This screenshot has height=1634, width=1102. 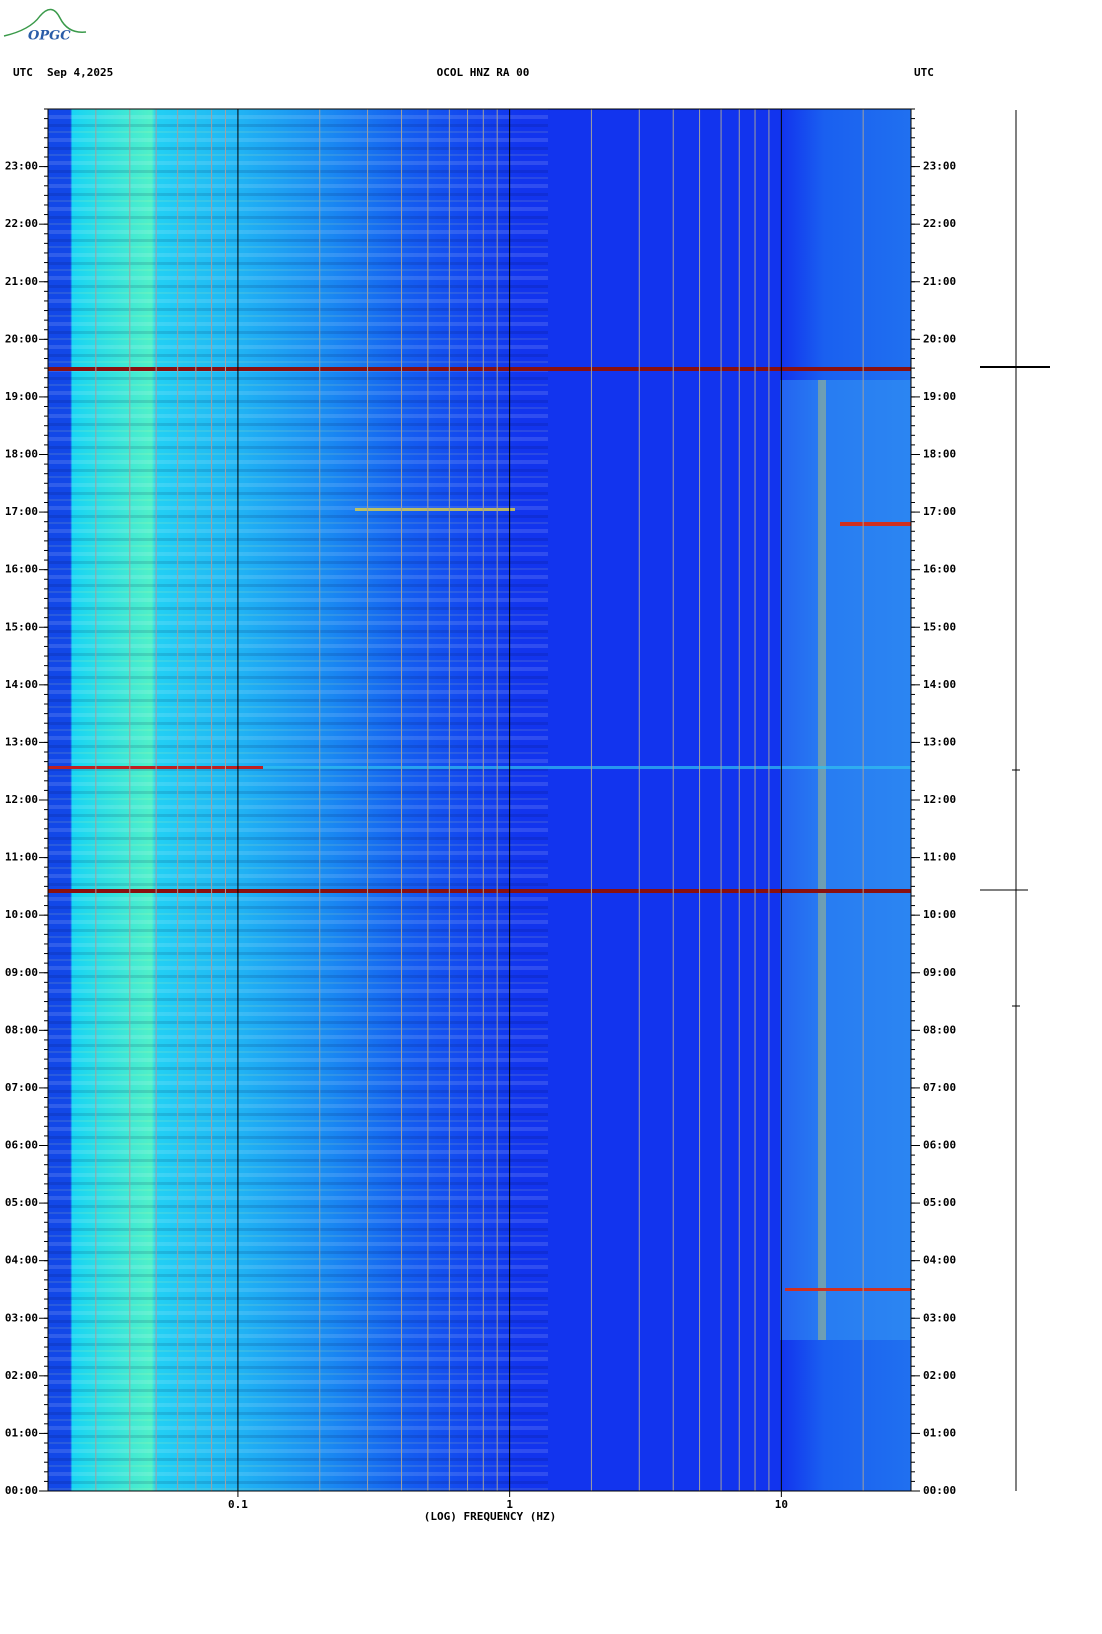 What do you see at coordinates (490, 1516) in the screenshot?
I see `x-axis-label: (LOG) FREQUENCY (HZ)` at bounding box center [490, 1516].